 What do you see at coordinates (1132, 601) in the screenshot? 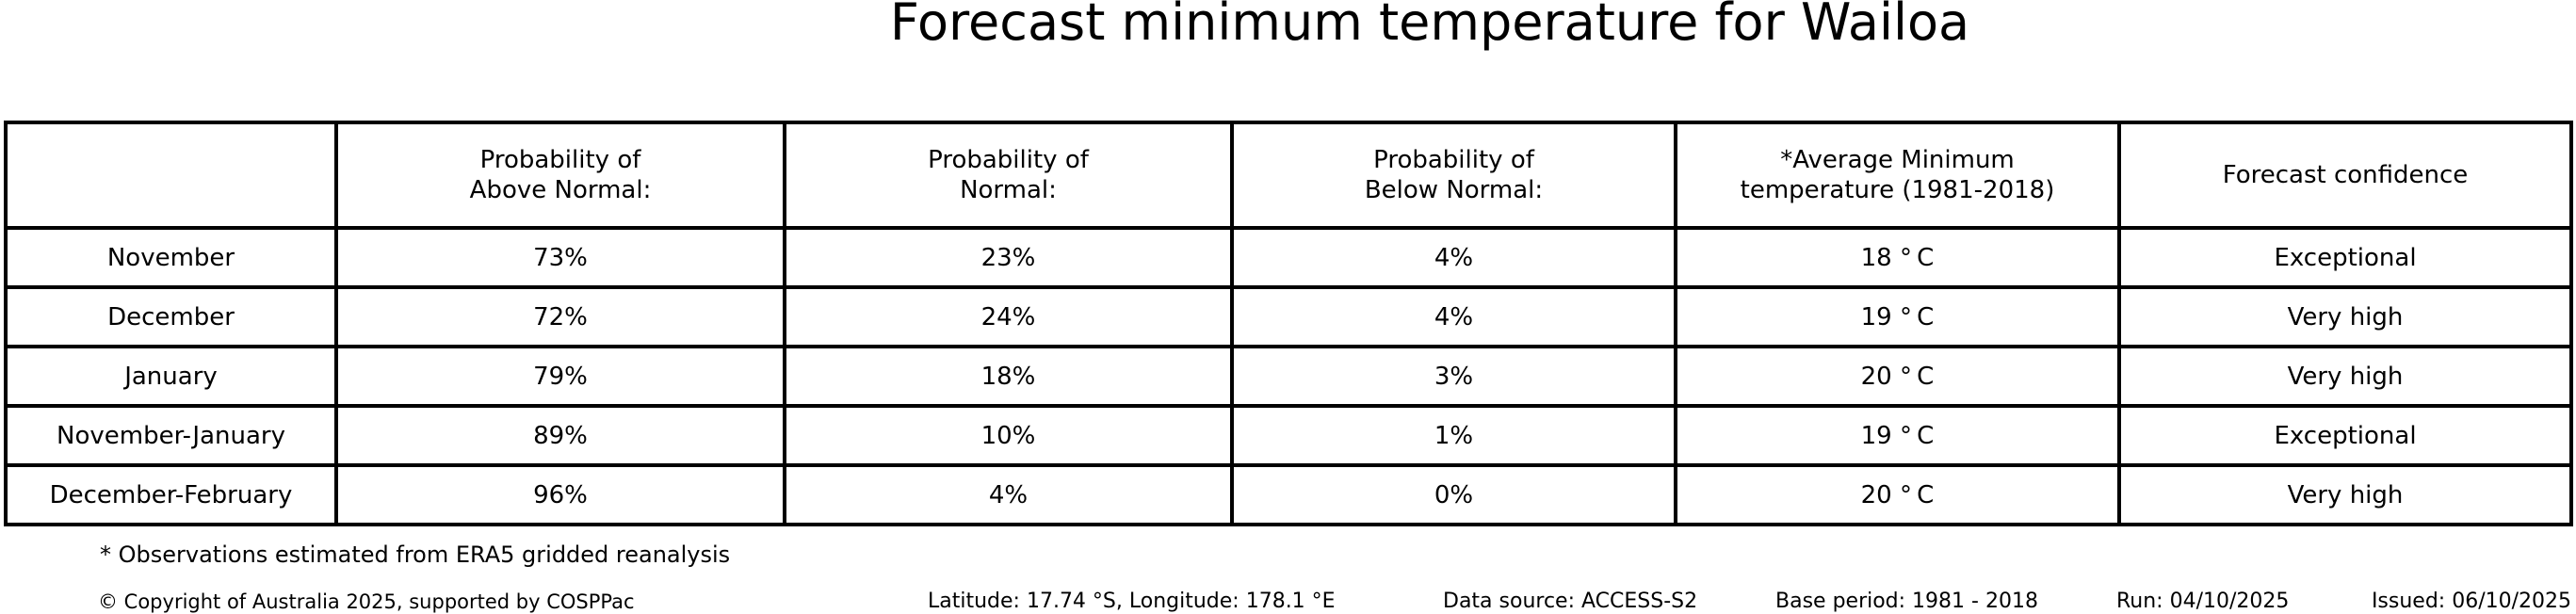
I see `lat-lon-text: Latitude: 17.74 °S, Longitude: 178.1 °E` at bounding box center [1132, 601].